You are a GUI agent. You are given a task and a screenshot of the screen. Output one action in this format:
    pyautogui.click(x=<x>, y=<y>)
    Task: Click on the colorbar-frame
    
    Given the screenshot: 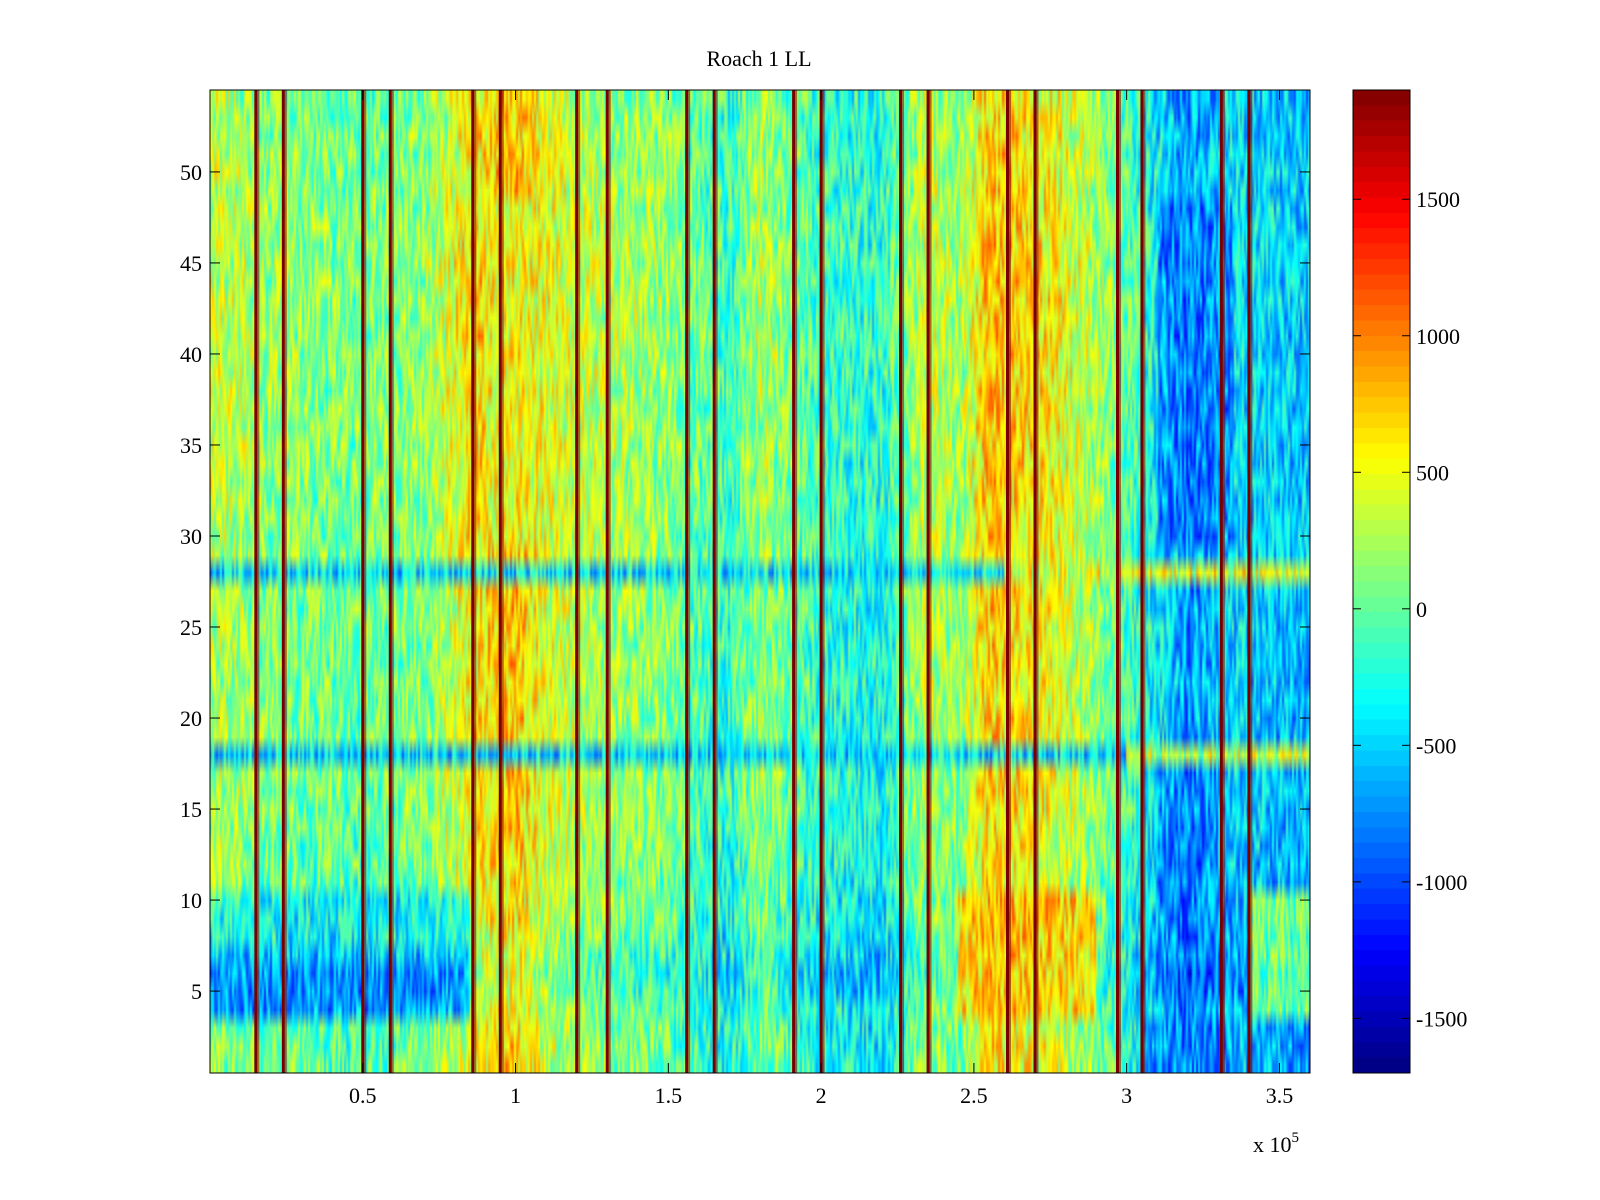 What is the action you would take?
    pyautogui.click(x=1381, y=581)
    